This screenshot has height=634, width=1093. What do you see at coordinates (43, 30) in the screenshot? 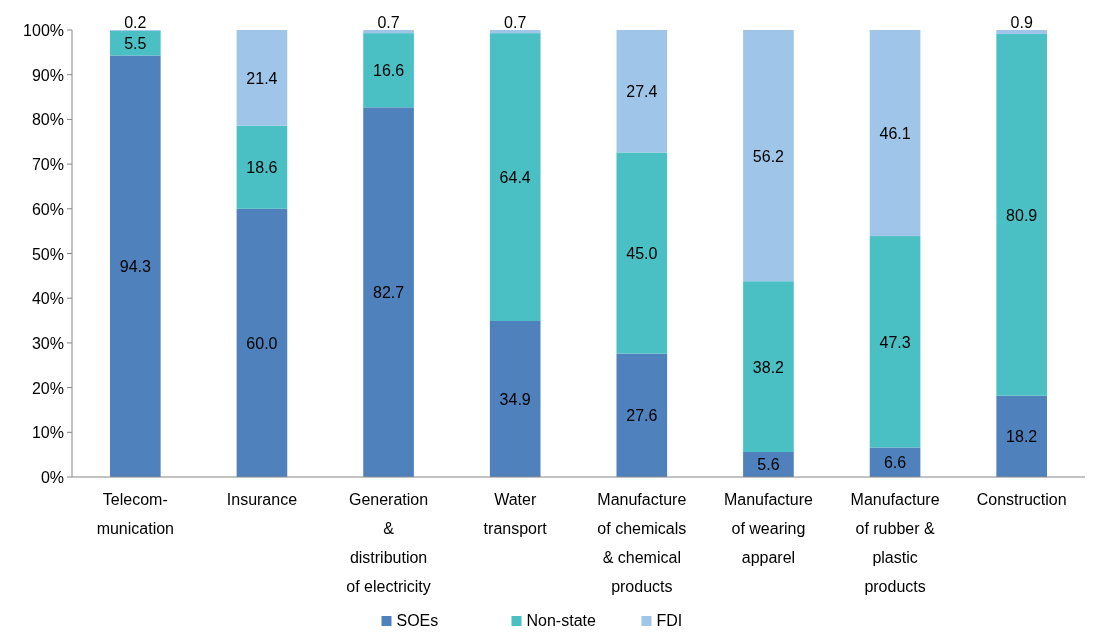
I see `y-tick-label: 100%` at bounding box center [43, 30].